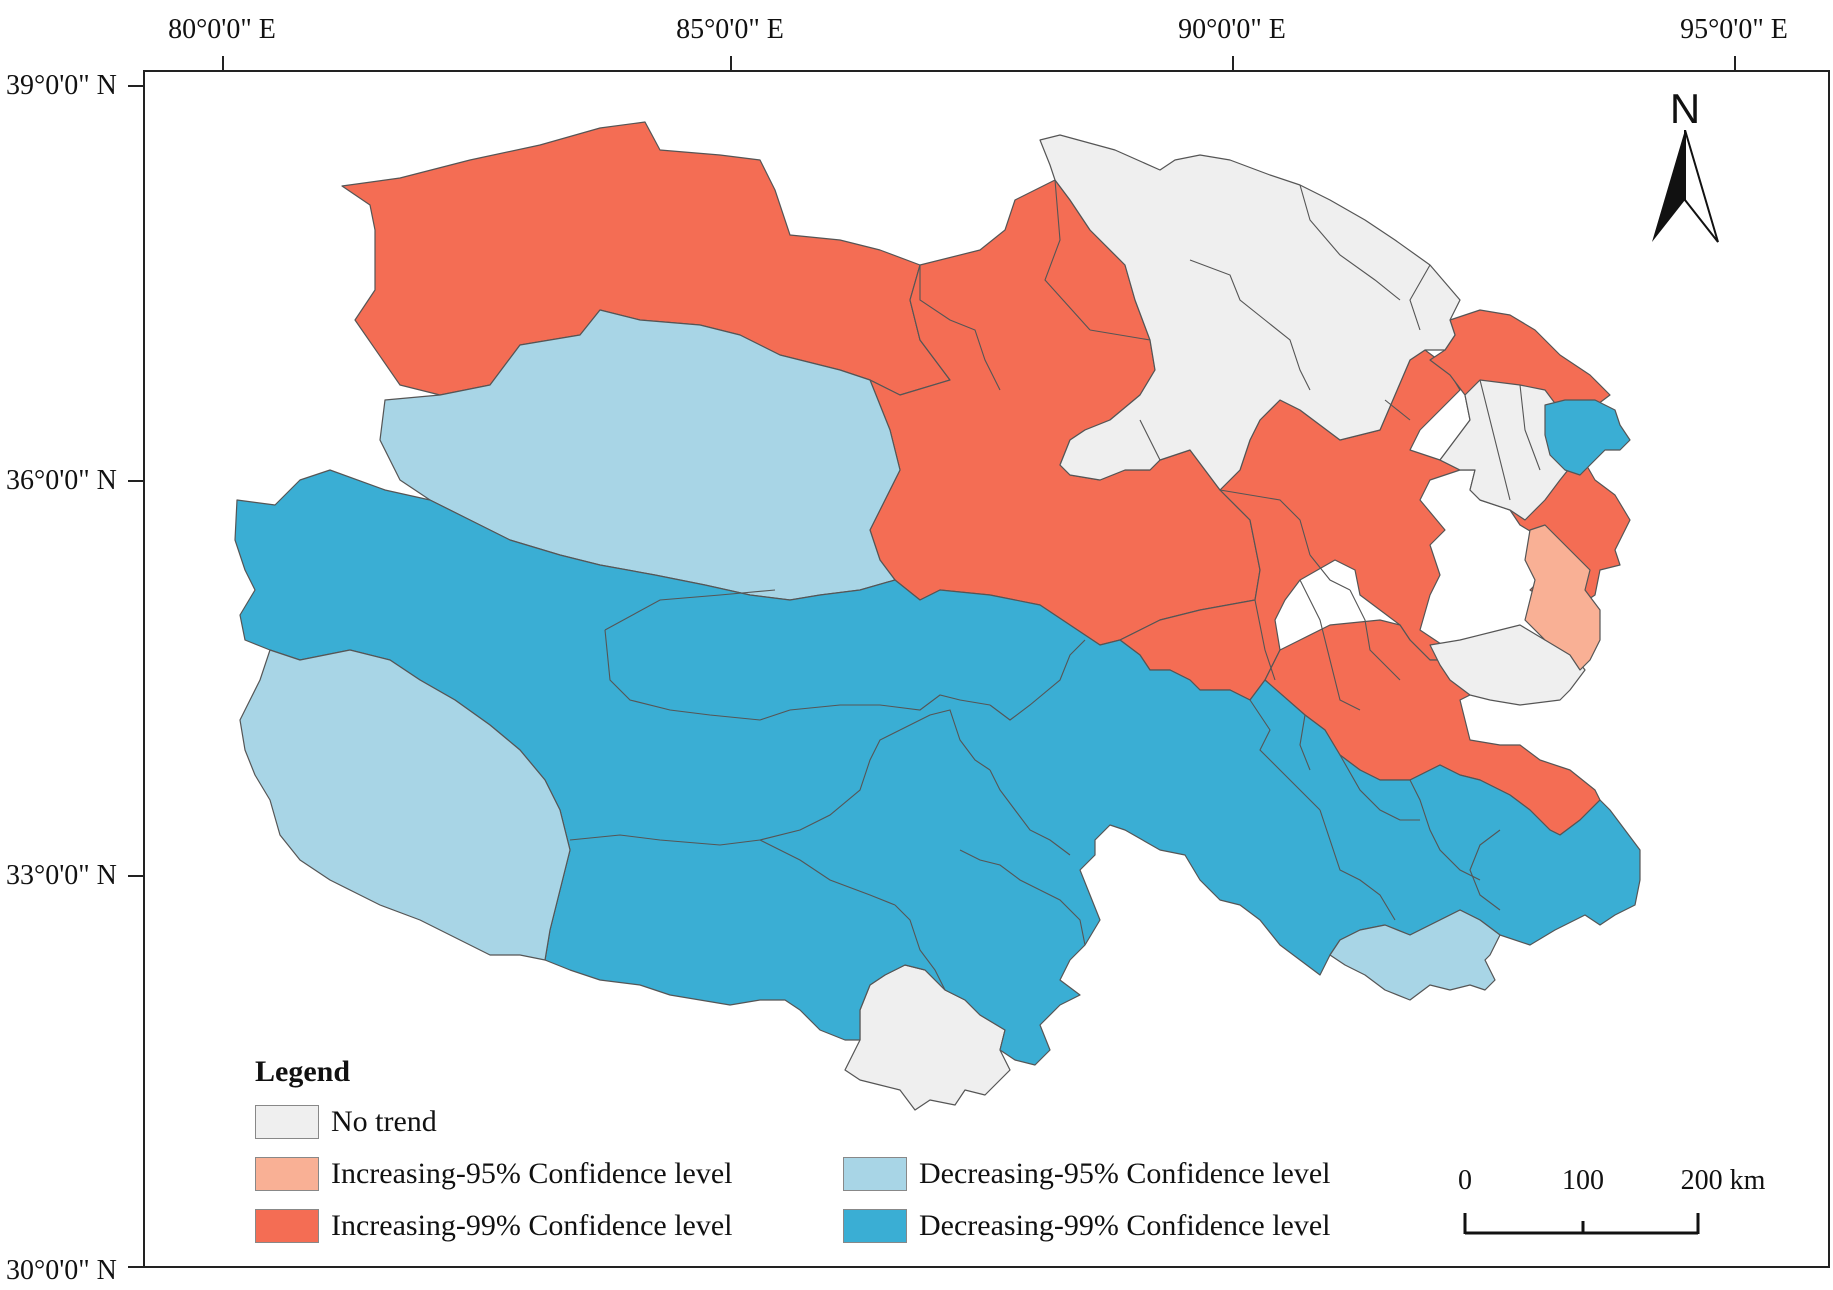  Describe the element at coordinates (1685, 186) in the screenshot. I see `north-arrow-icon` at that location.